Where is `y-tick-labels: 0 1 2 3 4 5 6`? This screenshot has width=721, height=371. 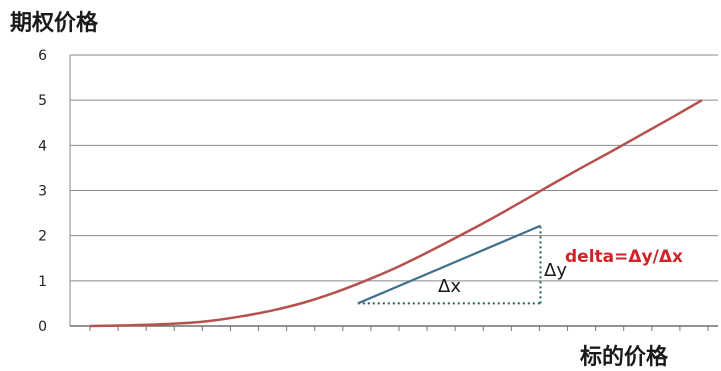 y-tick-labels: 0 1 2 3 4 5 6 is located at coordinates (42, 191).